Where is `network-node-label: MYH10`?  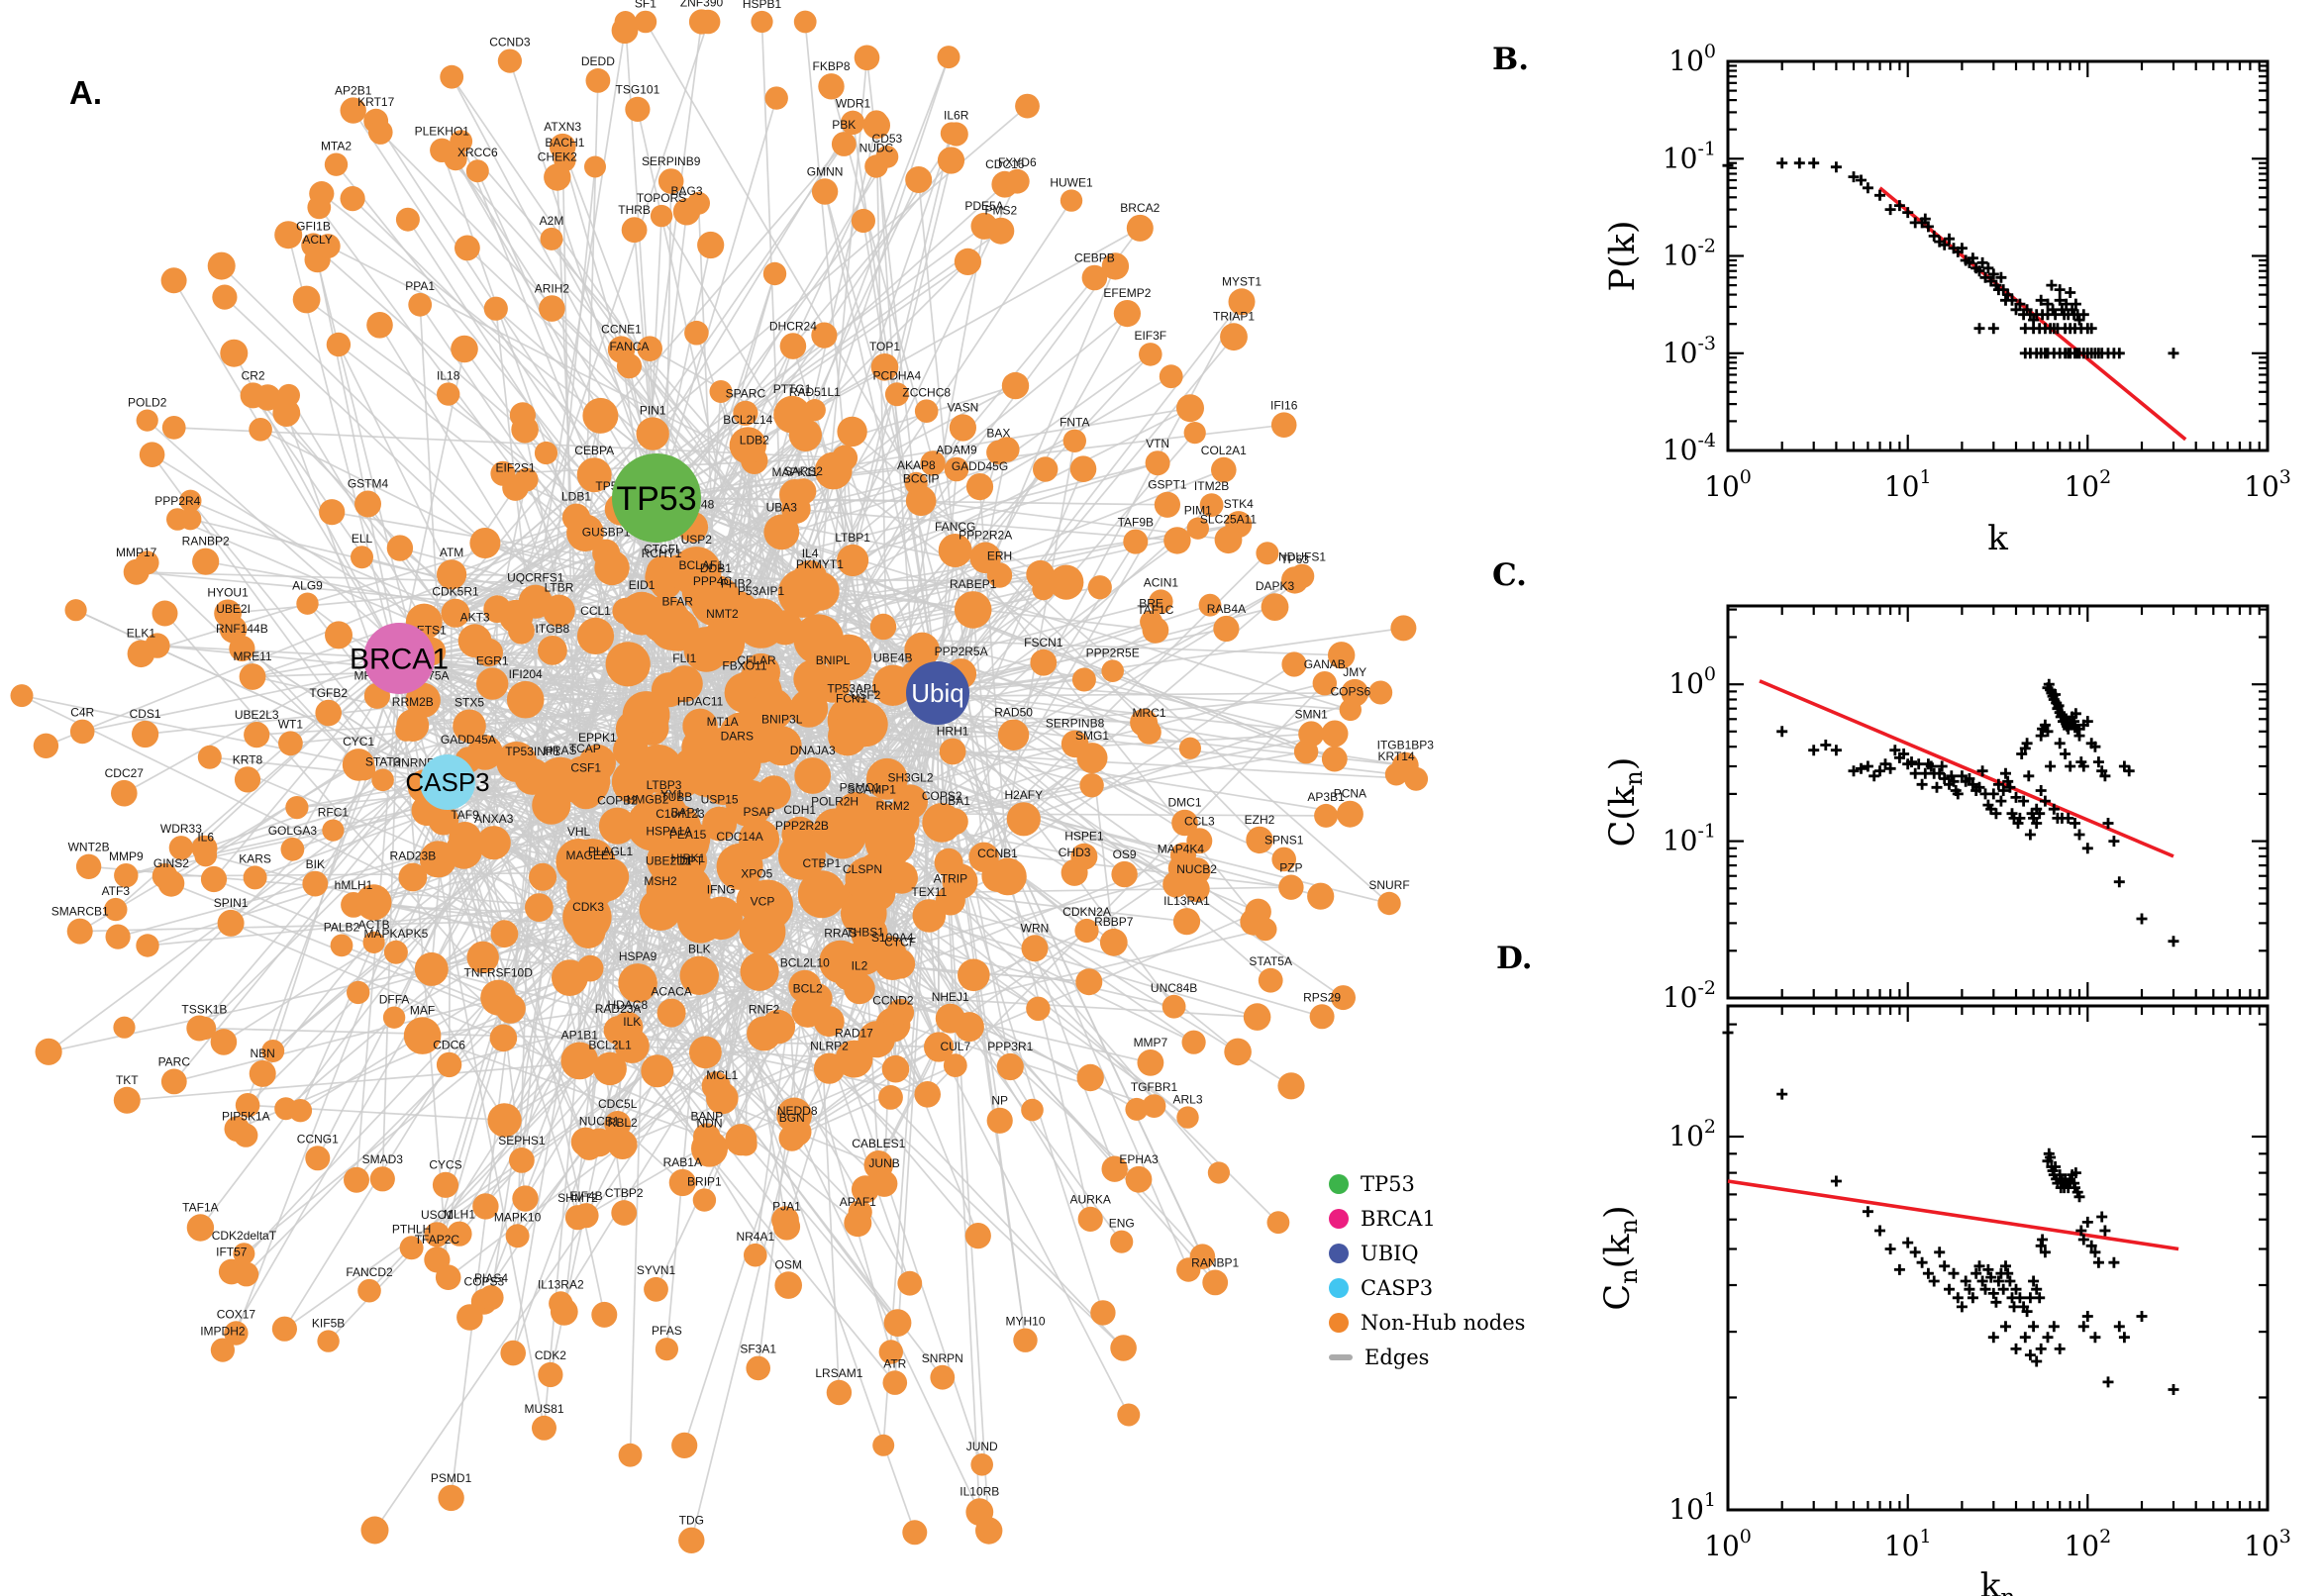
network-node-label: MYH10 is located at coordinates (1025, 1322).